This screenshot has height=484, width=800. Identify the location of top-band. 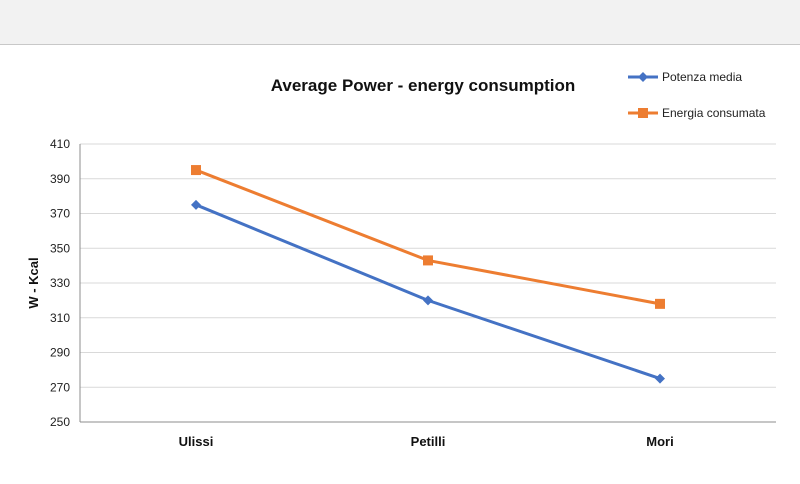
(400, 22).